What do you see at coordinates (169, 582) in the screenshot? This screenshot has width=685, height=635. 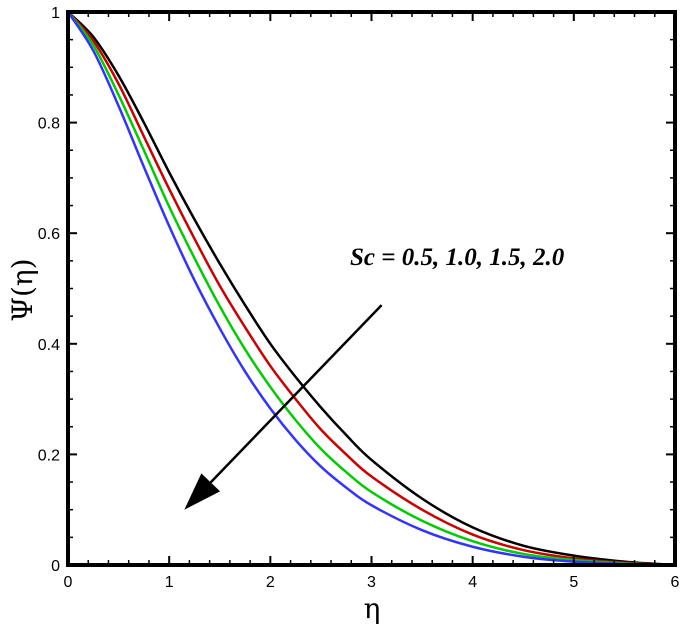 I see `x-tick-label: 1` at bounding box center [169, 582].